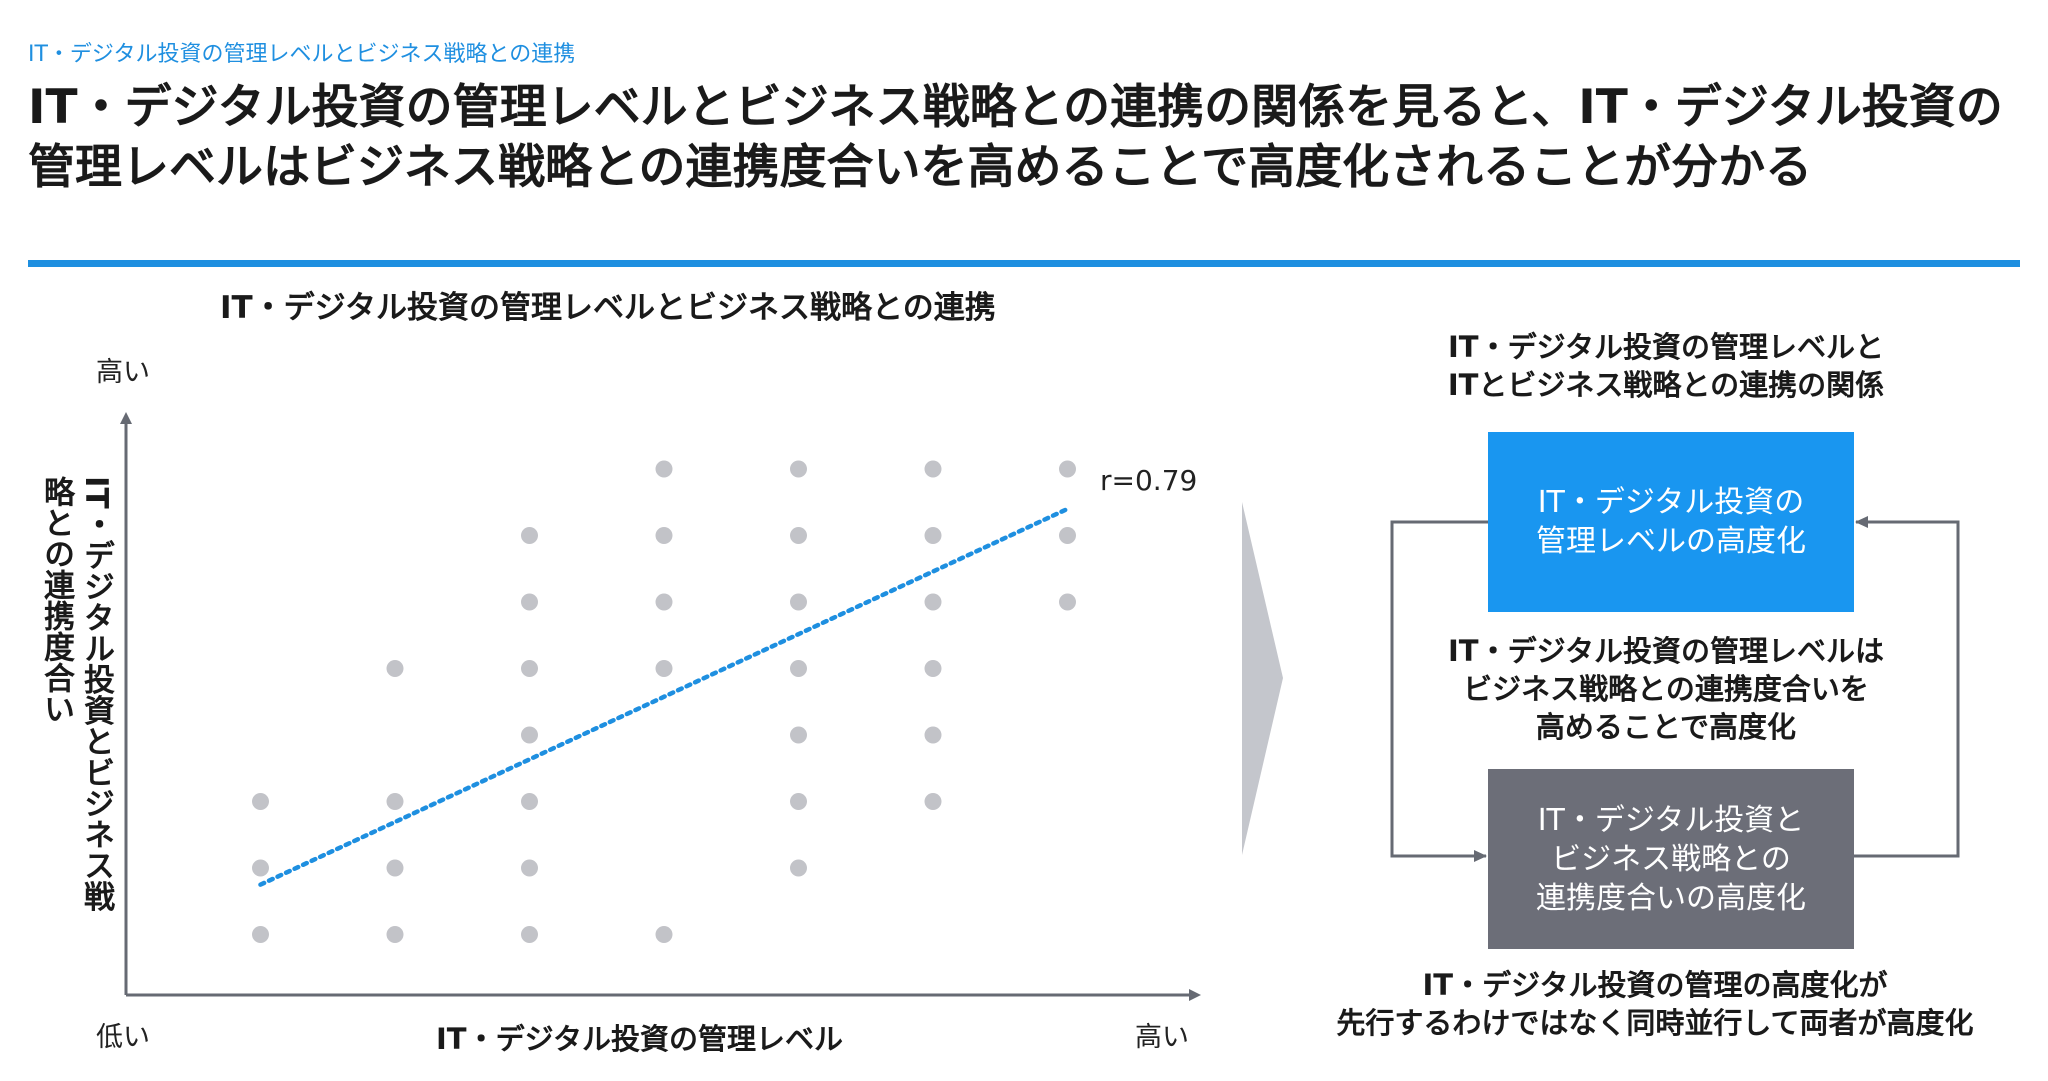 This screenshot has width=2048, height=1081. I want to click on x-axis-high-label: 高い, so click(1162, 1037).